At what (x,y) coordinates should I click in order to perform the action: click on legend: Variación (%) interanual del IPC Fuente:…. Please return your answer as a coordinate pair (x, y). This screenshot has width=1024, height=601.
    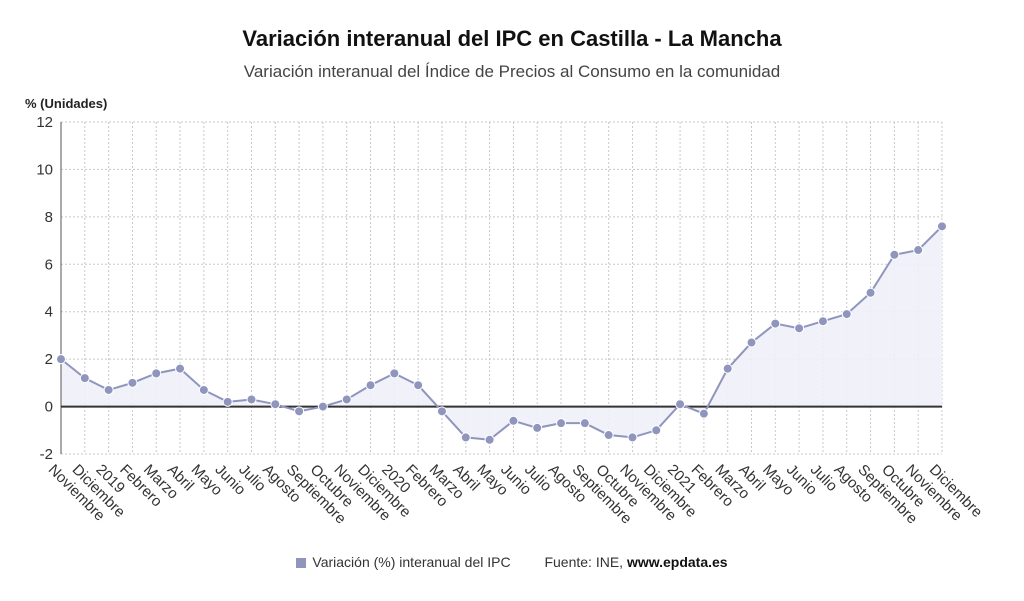
    Looking at the image, I should click on (512, 562).